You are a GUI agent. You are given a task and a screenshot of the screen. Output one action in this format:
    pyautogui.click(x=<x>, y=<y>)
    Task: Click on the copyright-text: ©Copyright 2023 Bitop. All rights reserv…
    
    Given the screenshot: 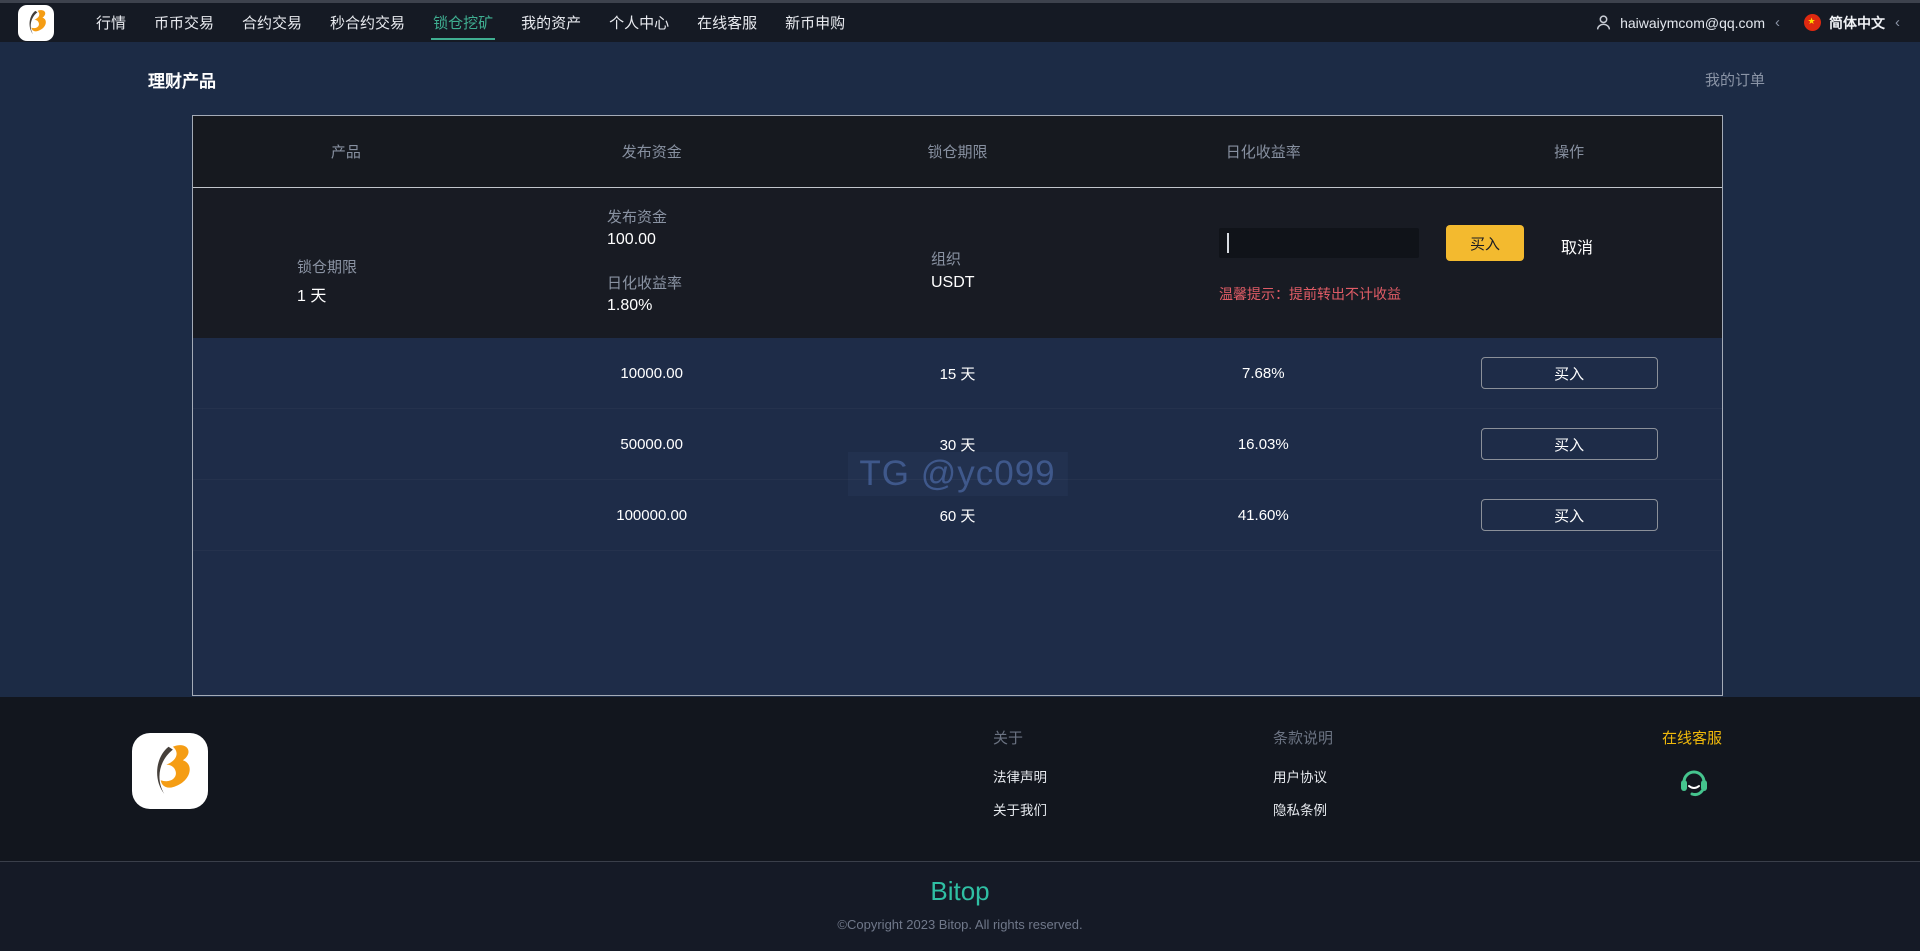 What is the action you would take?
    pyautogui.click(x=960, y=924)
    